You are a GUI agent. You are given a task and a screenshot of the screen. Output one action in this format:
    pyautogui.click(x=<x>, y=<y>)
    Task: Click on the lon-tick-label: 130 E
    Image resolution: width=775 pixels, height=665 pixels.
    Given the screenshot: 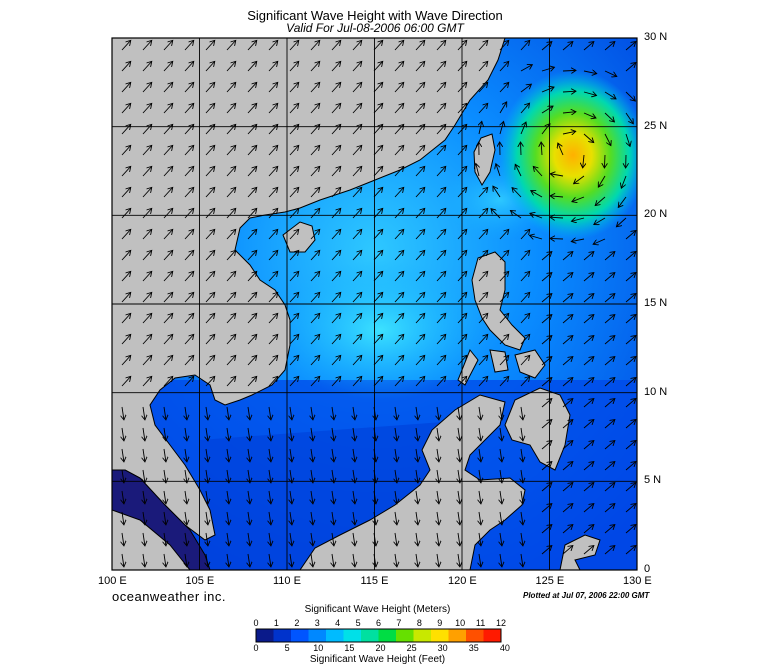 What is the action you would take?
    pyautogui.click(x=637, y=581)
    